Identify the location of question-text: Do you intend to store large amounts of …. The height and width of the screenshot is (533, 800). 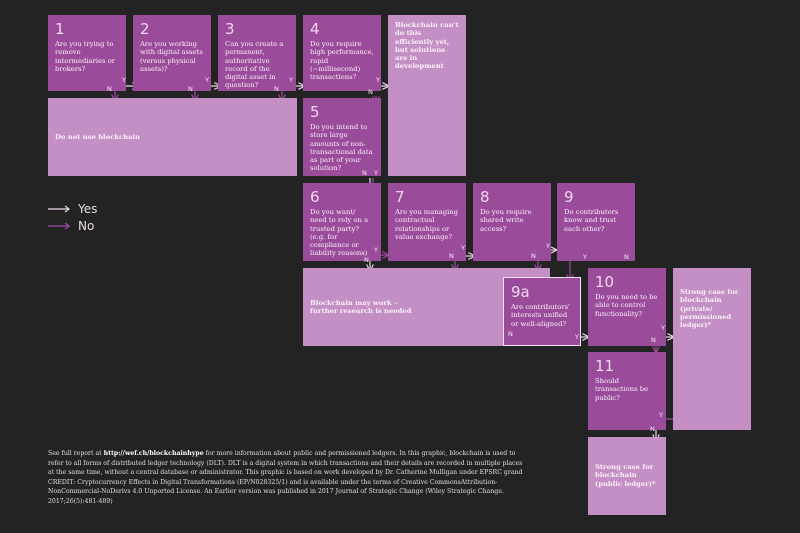
(341, 148).